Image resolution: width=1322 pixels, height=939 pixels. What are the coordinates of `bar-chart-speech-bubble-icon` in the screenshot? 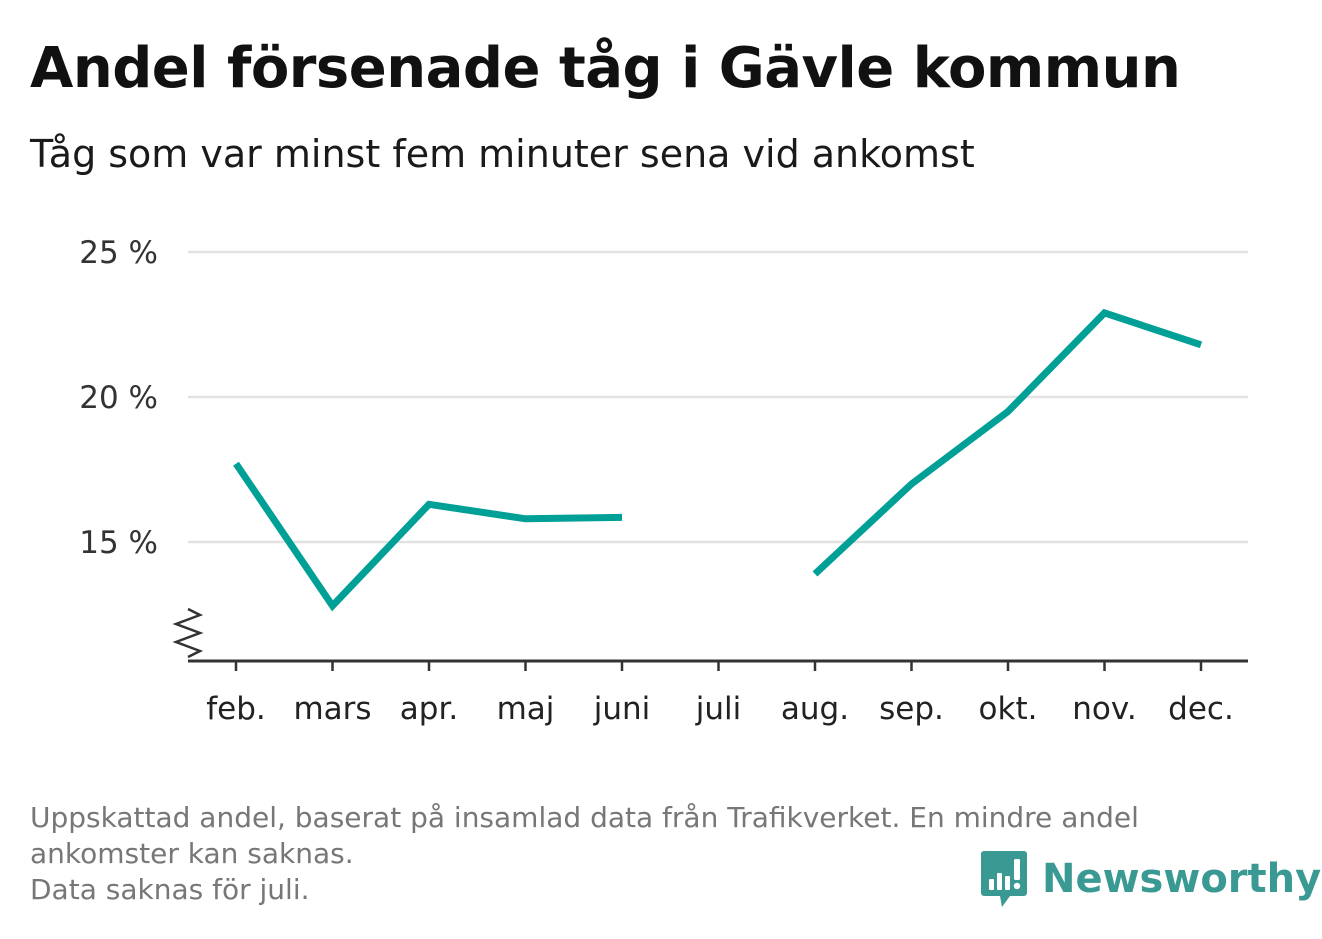 It's located at (1004, 879).